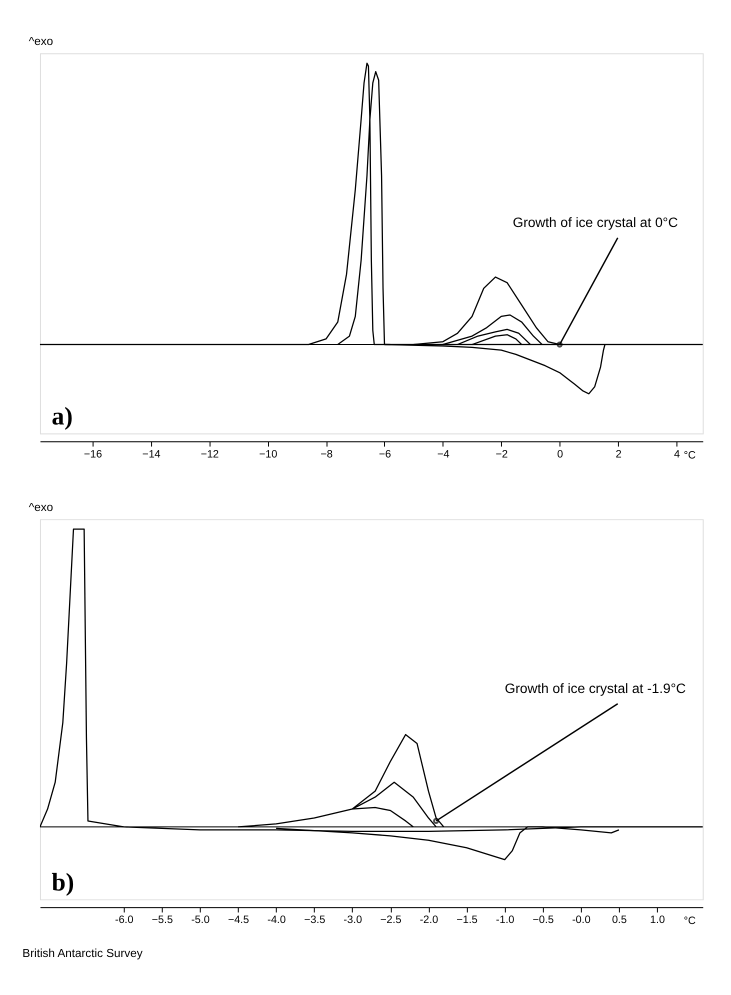  I want to click on x-tick-label: −3.5, so click(315, 920).